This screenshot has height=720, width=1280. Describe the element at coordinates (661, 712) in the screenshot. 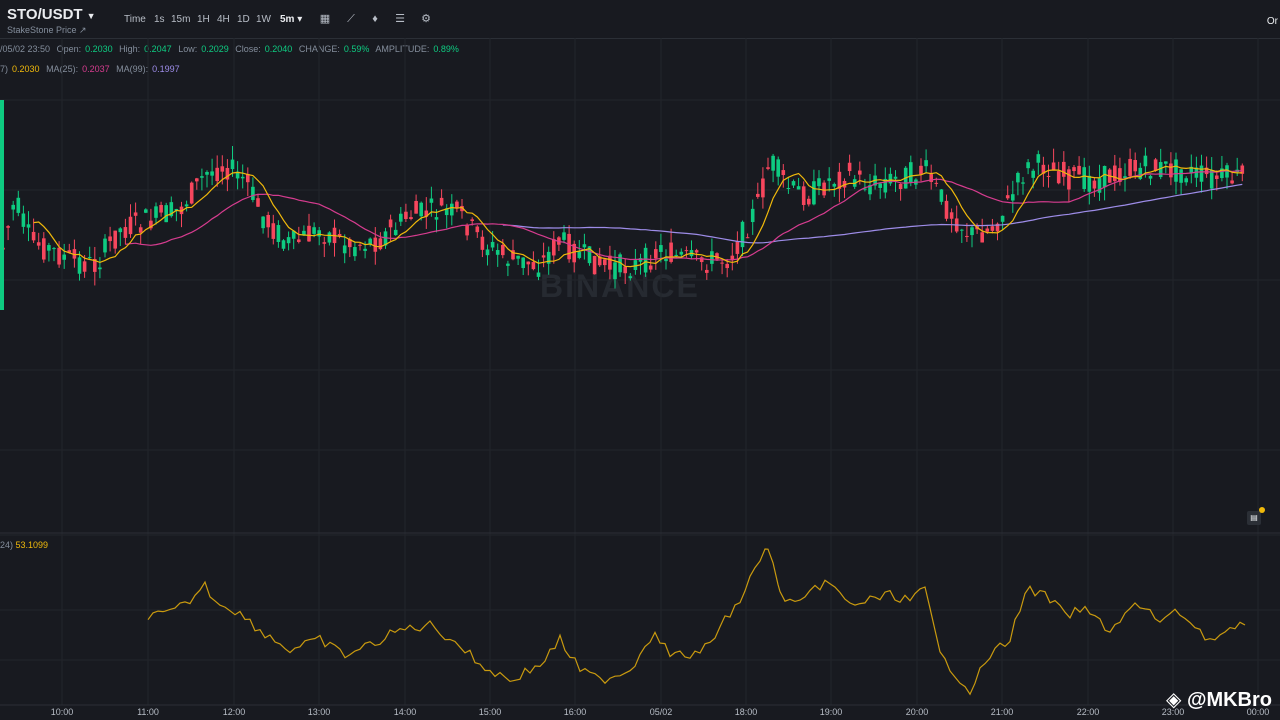

I see `x-tick-label: 05/02` at that location.